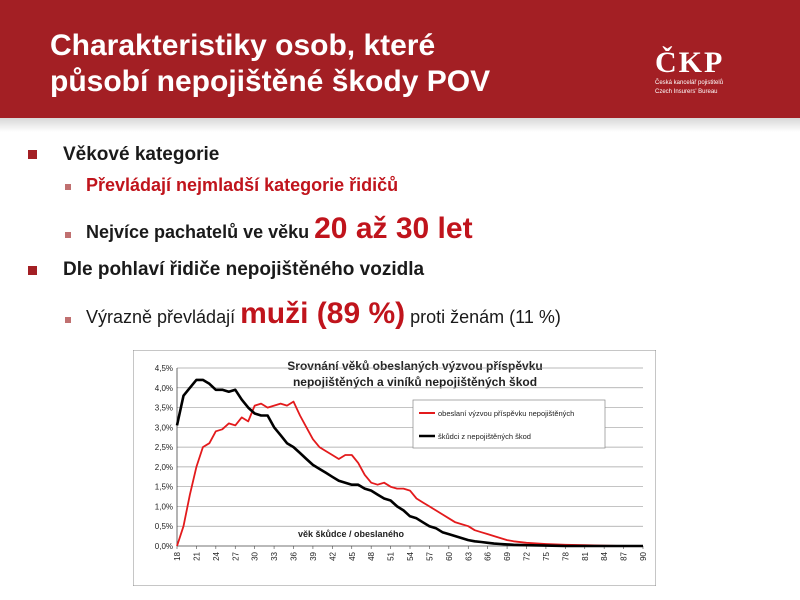  What do you see at coordinates (391, 555) in the screenshot?
I see `x-tick-label: 51` at bounding box center [391, 555].